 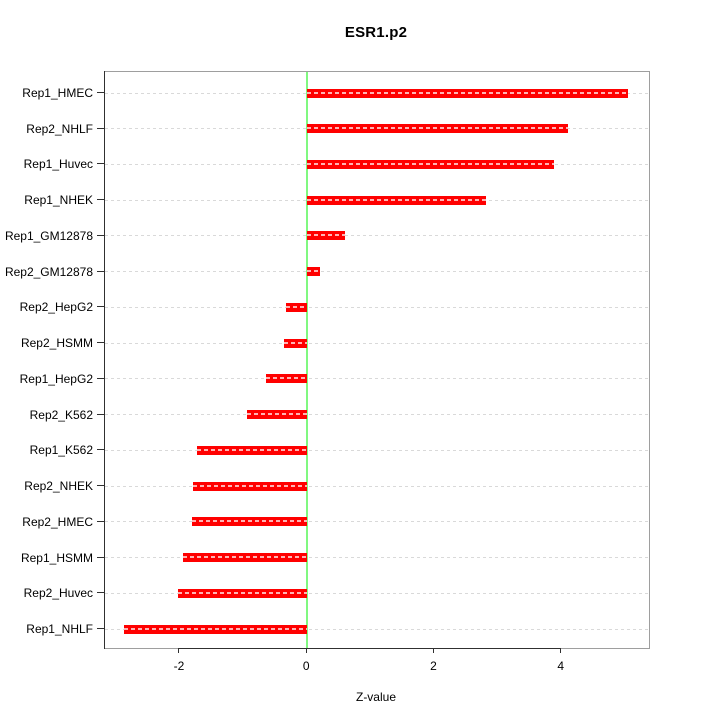 I want to click on bar-Rep1_HMEC, so click(x=467, y=93).